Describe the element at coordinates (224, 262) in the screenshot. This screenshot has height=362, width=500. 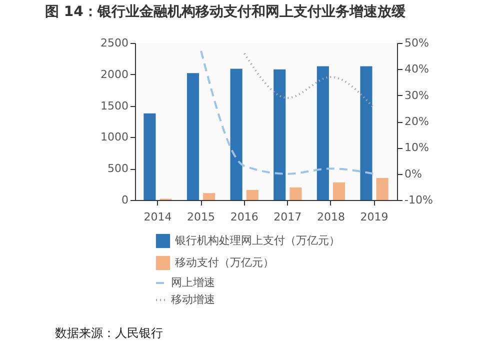
I see `legend-label: 移动支付（万亿元）` at that location.